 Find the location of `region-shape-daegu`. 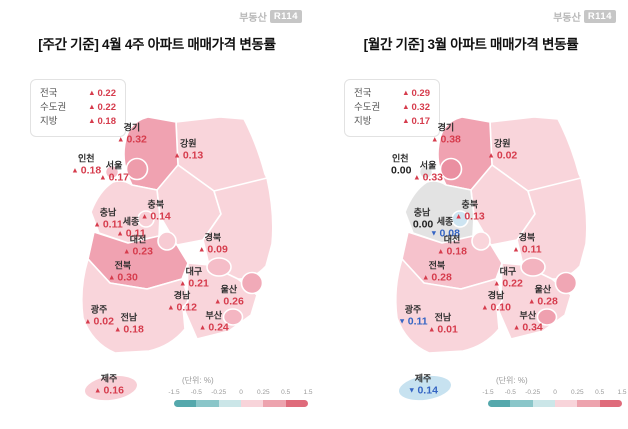

region-shape-daegu is located at coordinates (533, 267).